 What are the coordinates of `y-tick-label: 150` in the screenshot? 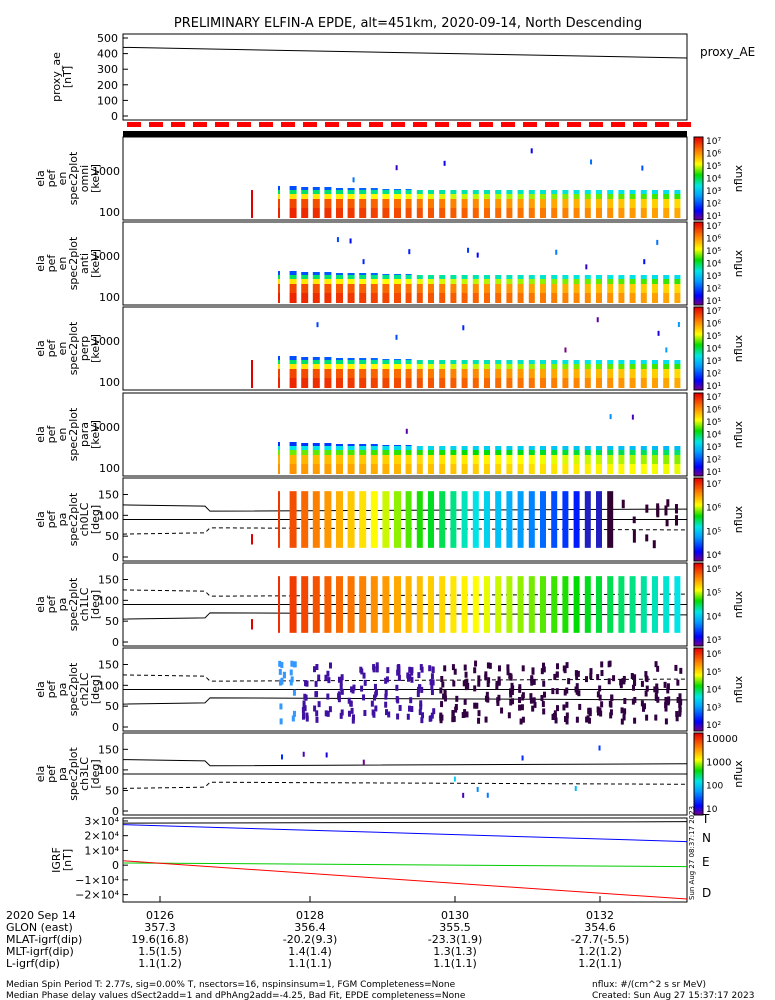 It's located at (108, 580).